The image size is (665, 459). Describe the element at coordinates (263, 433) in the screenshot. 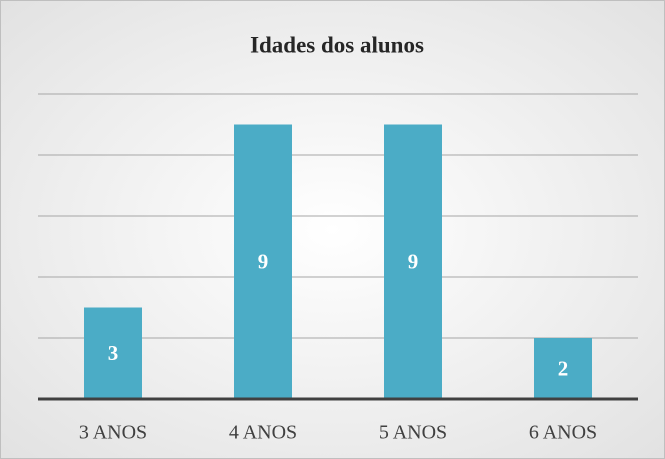

I see `x-tick-label: 4 ANOS` at that location.